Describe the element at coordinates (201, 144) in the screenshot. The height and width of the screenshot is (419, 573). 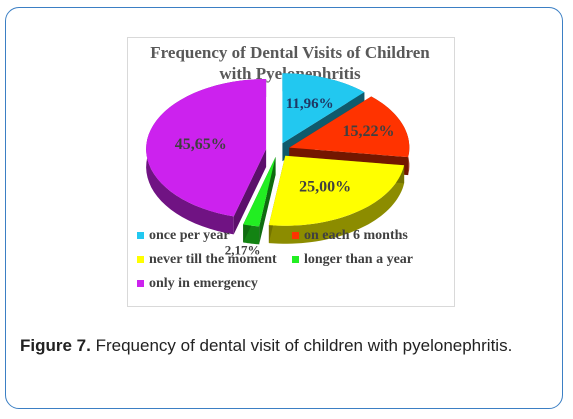
I see `pie-value-label-5: 45,65%` at that location.